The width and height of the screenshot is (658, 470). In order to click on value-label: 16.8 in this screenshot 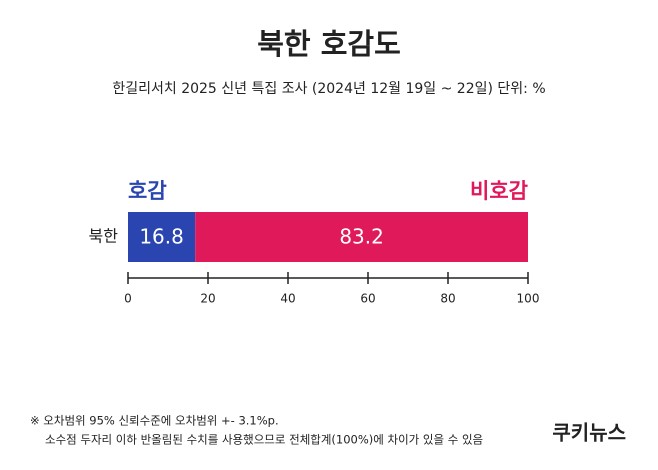, I will do `click(161, 237)`.